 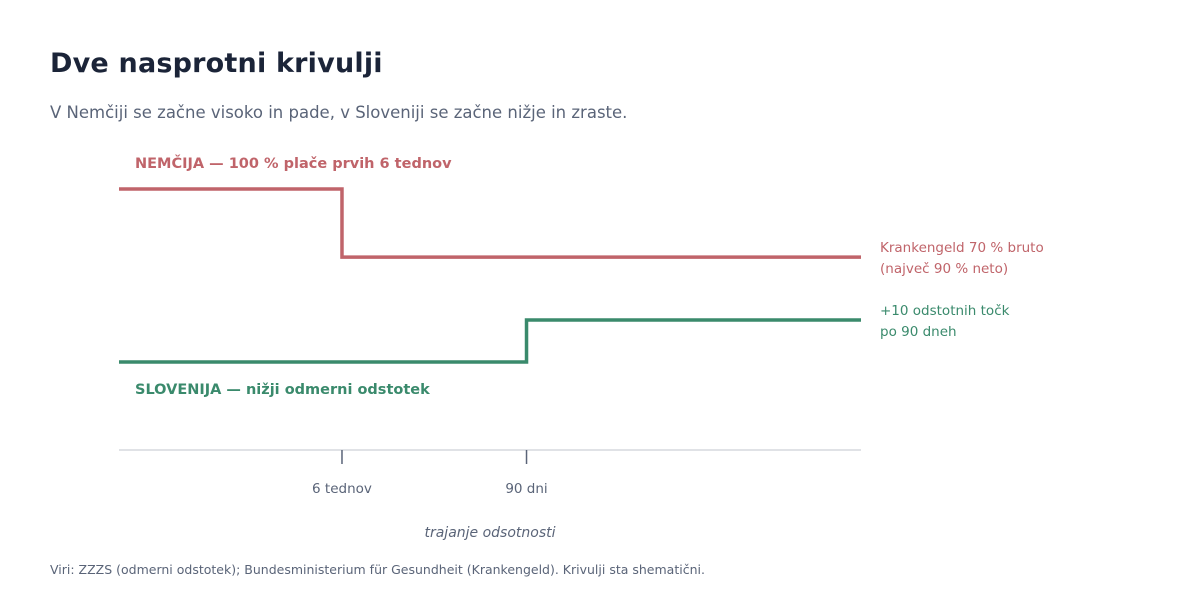 I want to click on x-axis-label: trajanje odsotnosti, so click(x=489, y=533).